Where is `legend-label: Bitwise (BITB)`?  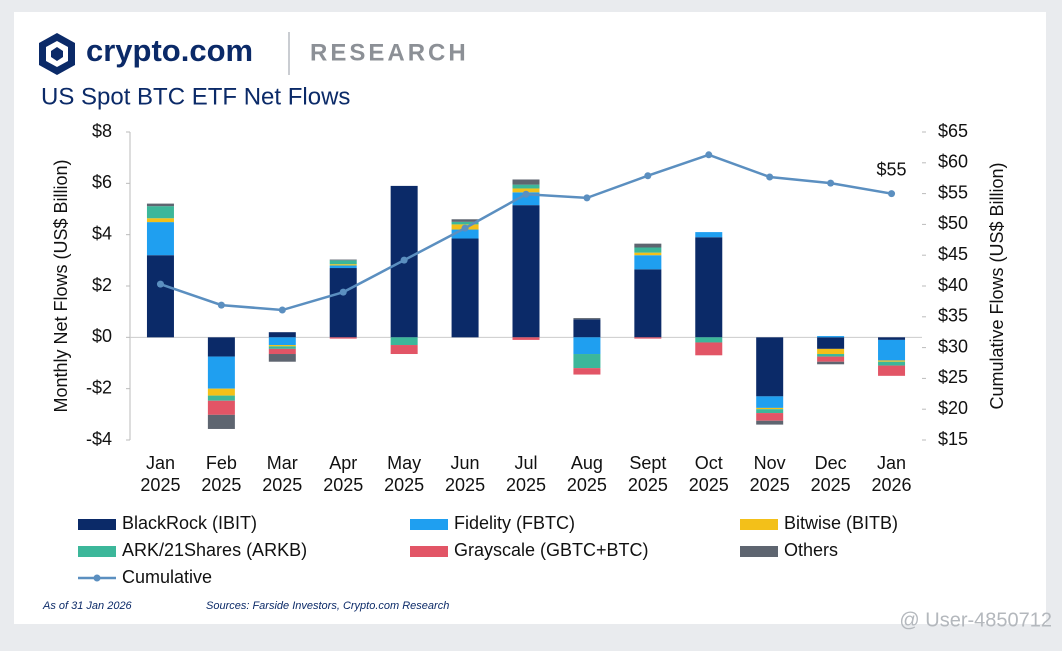
legend-label: Bitwise (BITB) is located at coordinates (841, 523).